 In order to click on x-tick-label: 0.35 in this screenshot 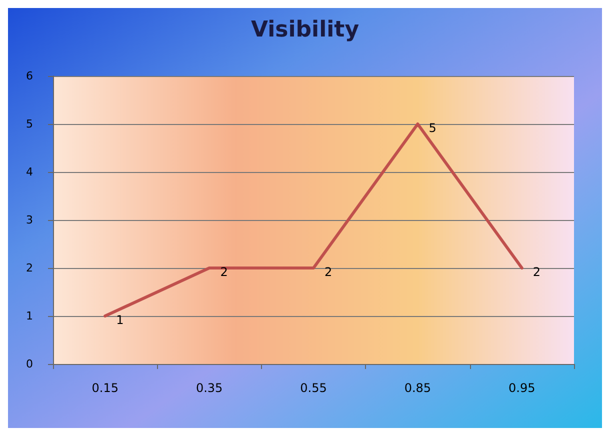, I will do `click(209, 388)`.